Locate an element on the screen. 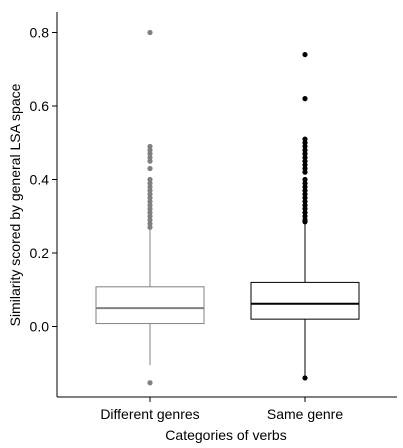 Image resolution: width=403 pixels, height=448 pixels. x-tick-label: Same genre is located at coordinates (305, 414).